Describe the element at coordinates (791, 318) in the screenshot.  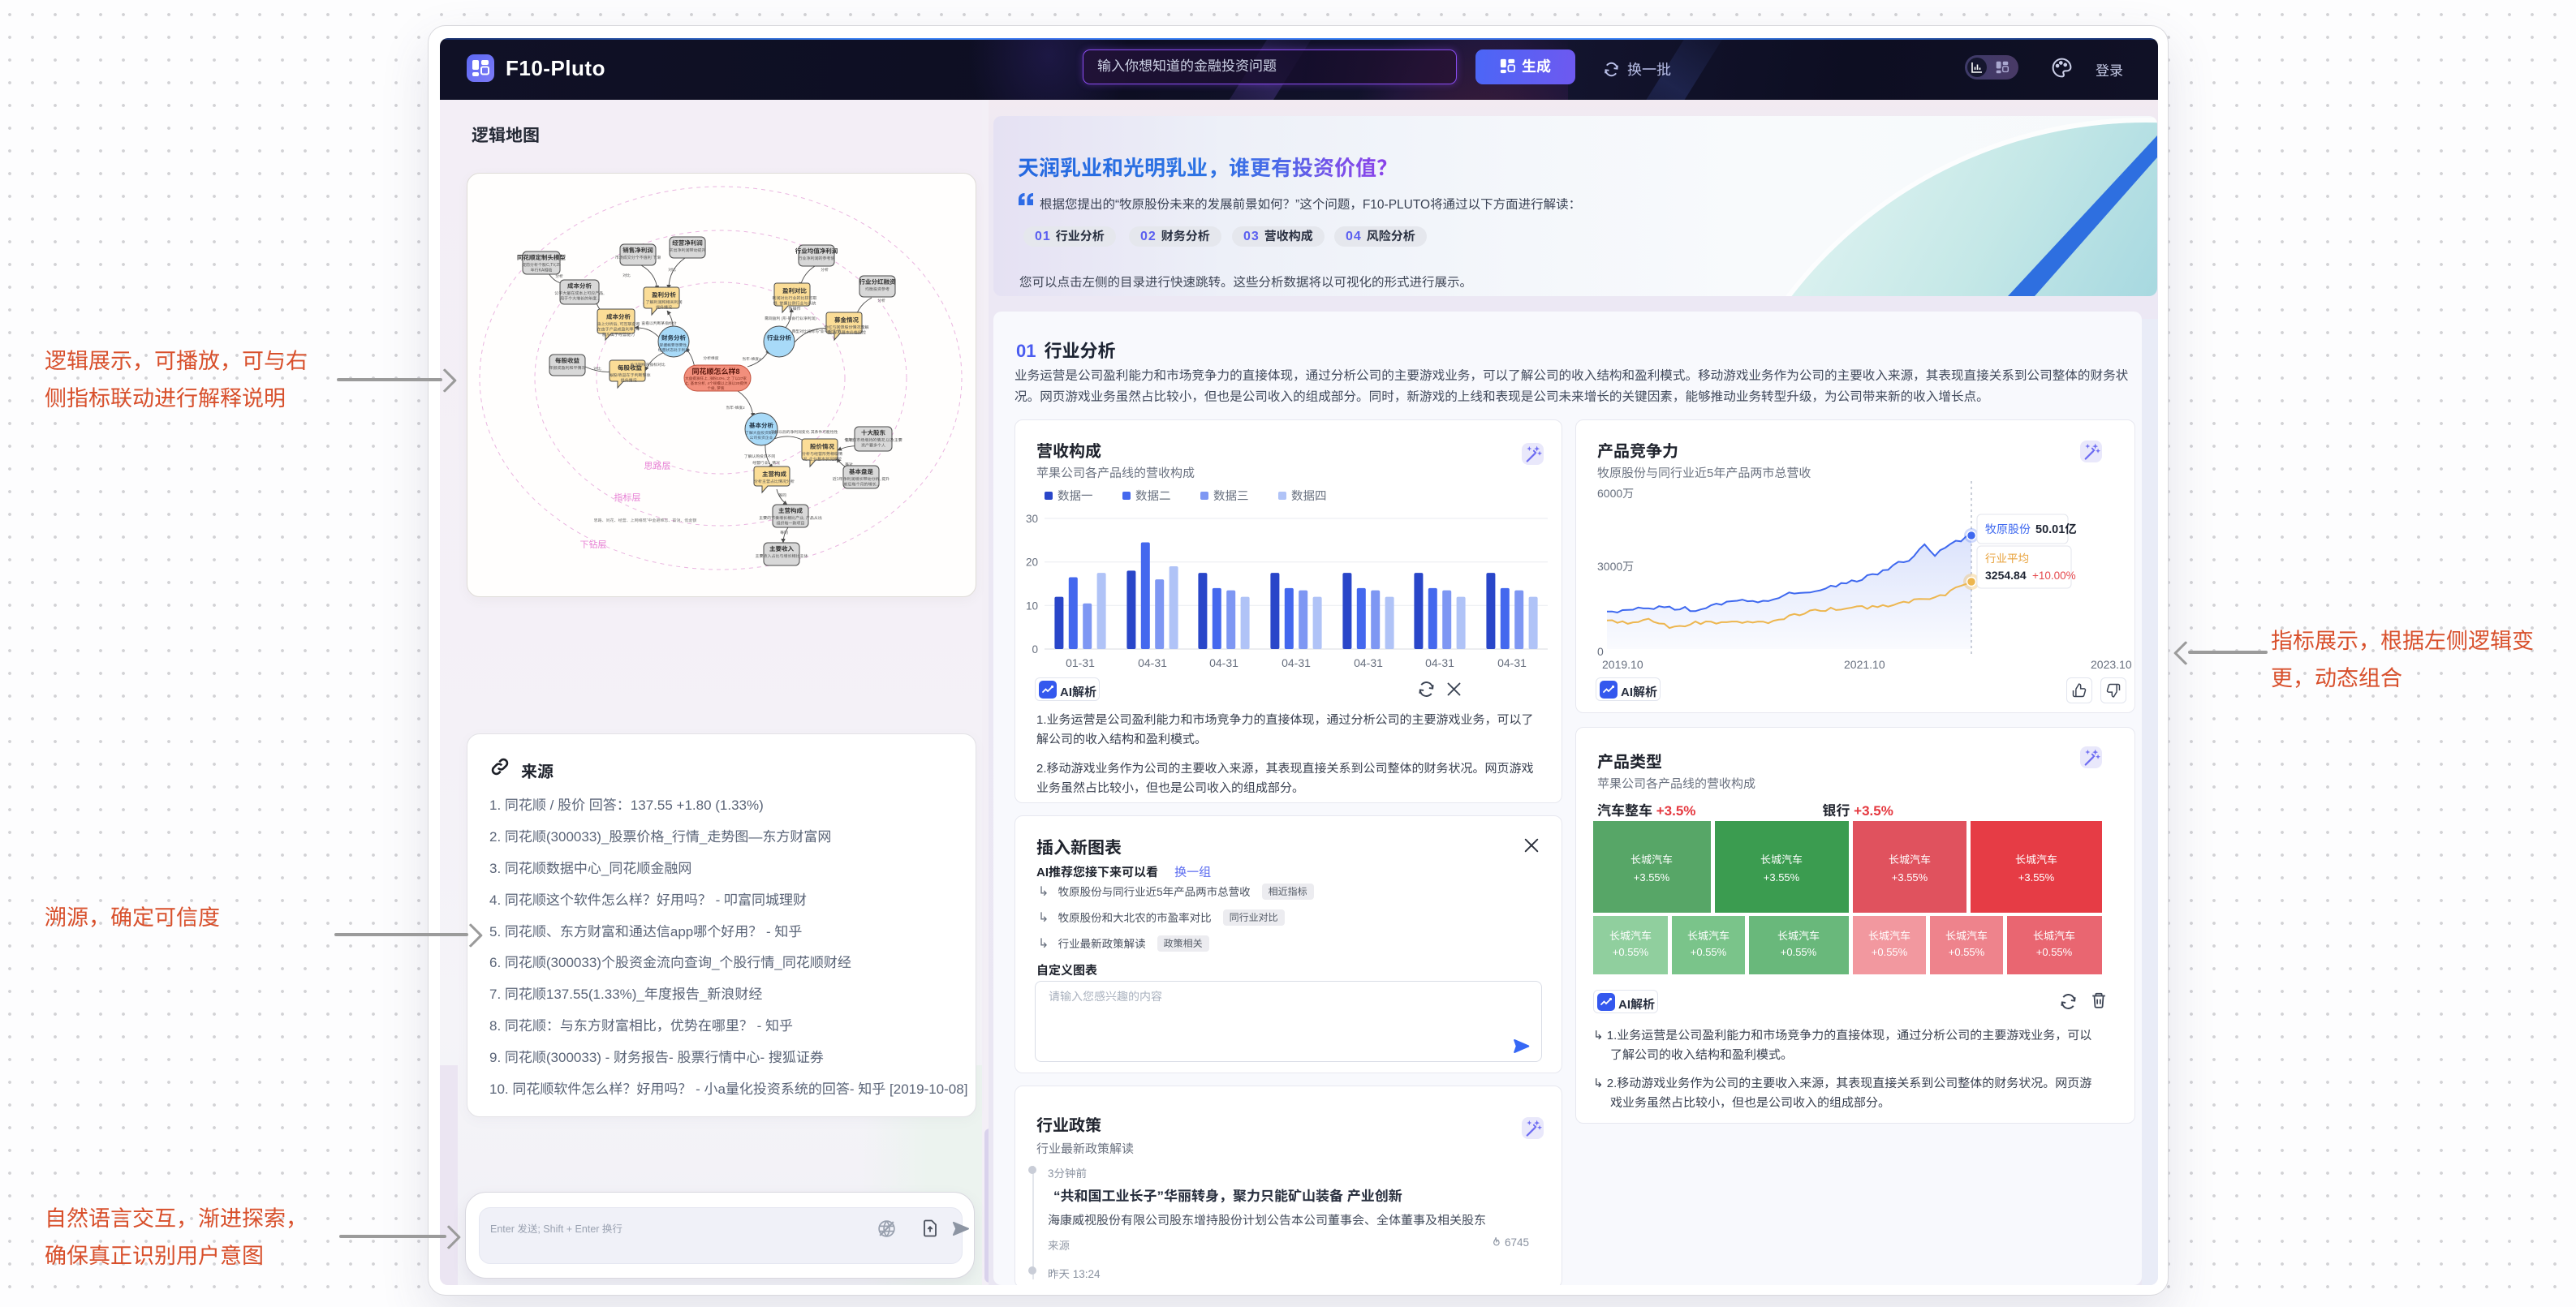
I see `svg-text: 需观盈利 (形-形由行业净利润)` at that location.